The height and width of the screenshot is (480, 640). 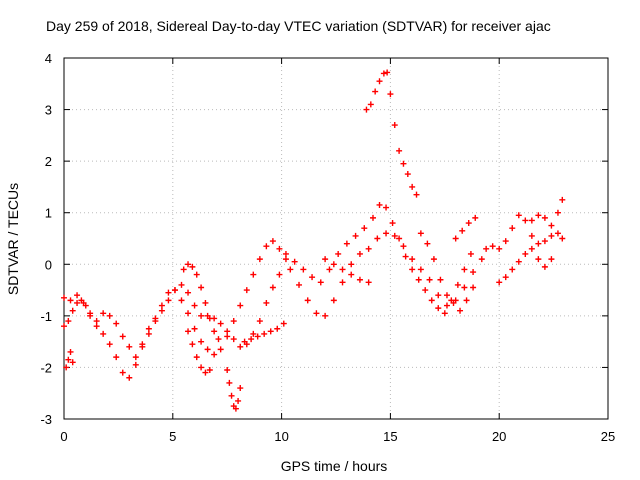 What do you see at coordinates (46, 316) in the screenshot?
I see `y-tick-label: -1` at bounding box center [46, 316].